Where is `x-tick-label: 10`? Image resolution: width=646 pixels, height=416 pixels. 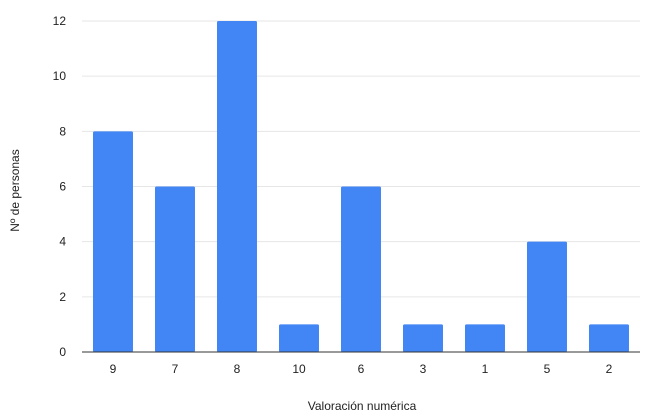 x-tick-label: 10 is located at coordinates (299, 369).